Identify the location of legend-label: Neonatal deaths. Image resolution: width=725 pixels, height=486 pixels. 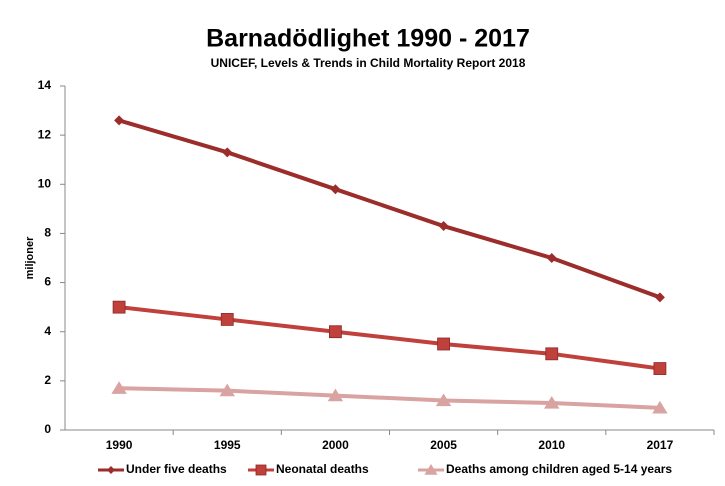
(322, 469).